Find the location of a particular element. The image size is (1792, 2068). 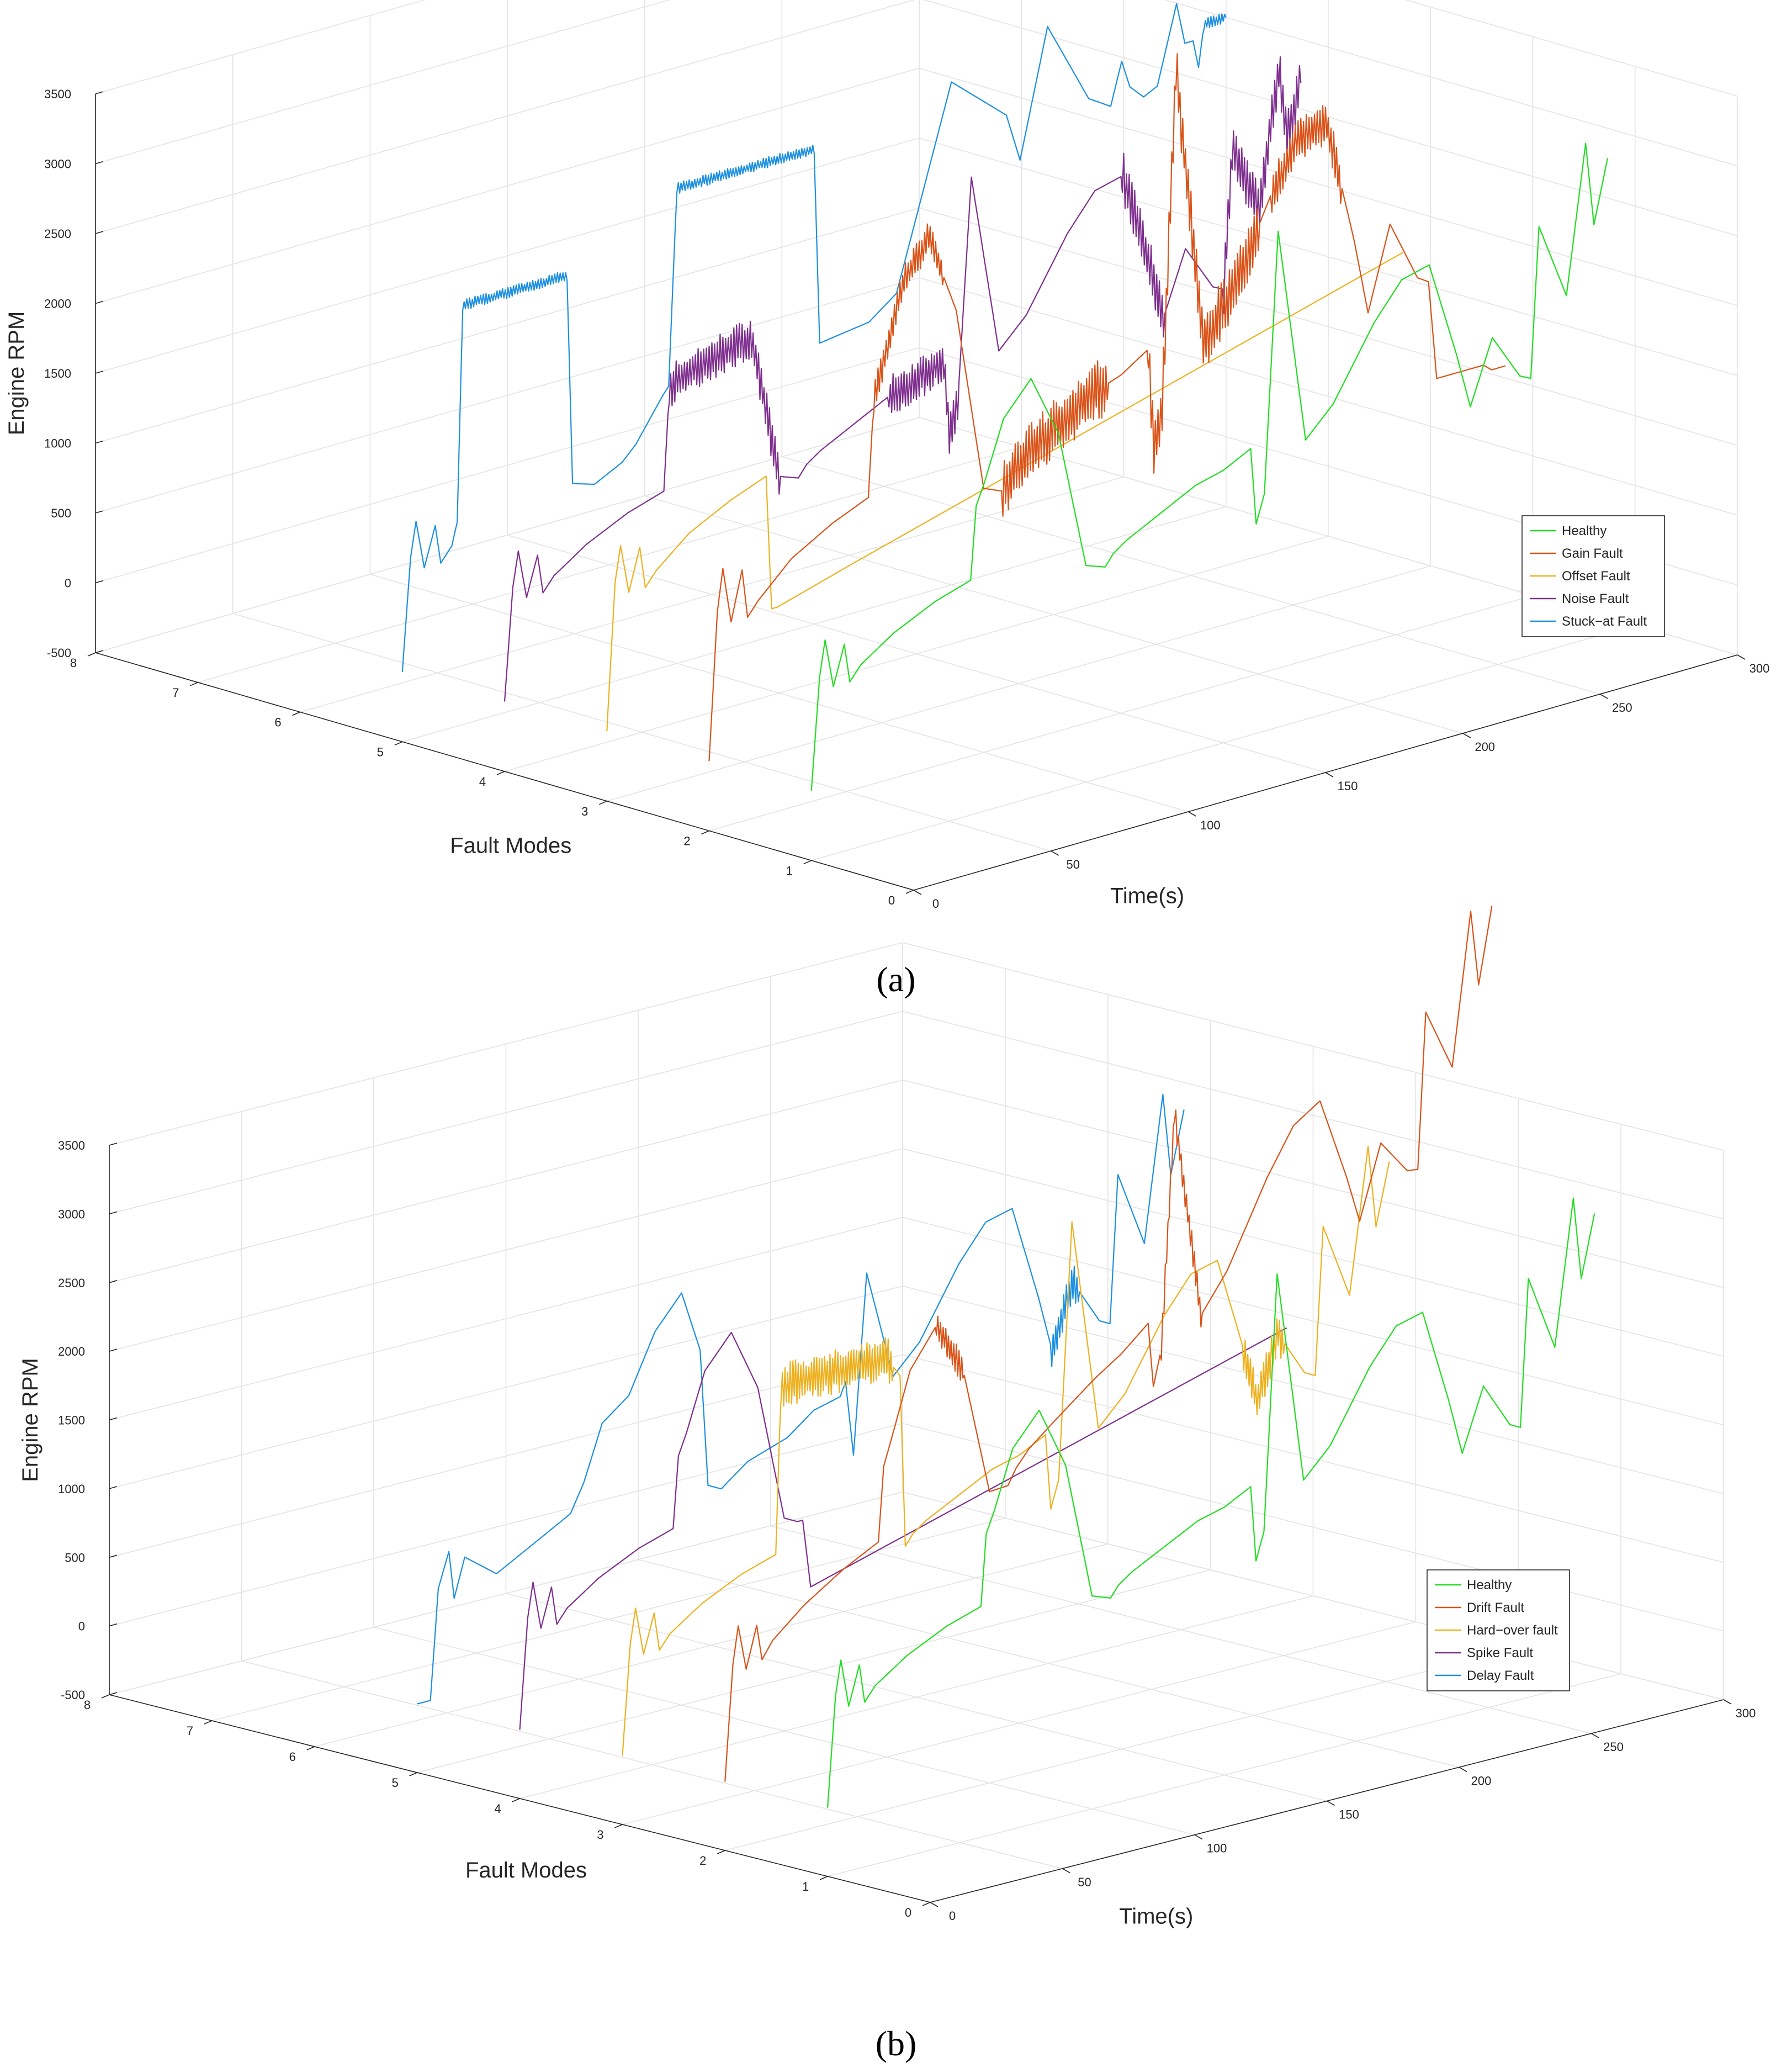

series-line-healthy is located at coordinates (1209, 466).